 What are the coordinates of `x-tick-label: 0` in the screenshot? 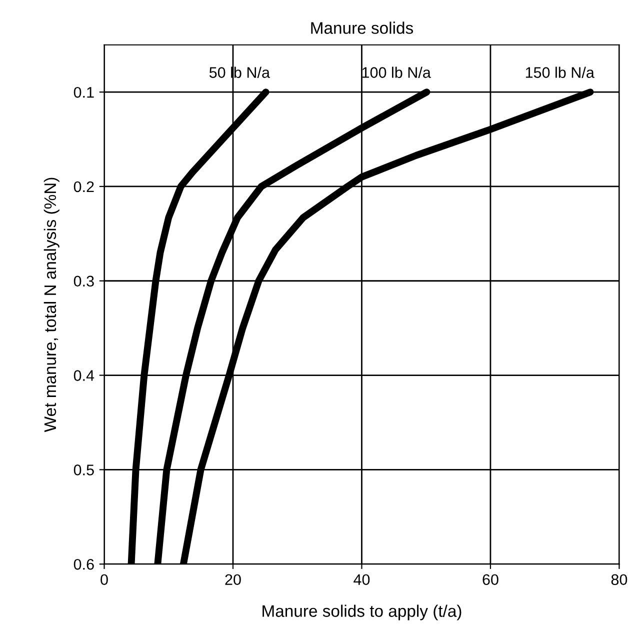 It's located at (104, 580).